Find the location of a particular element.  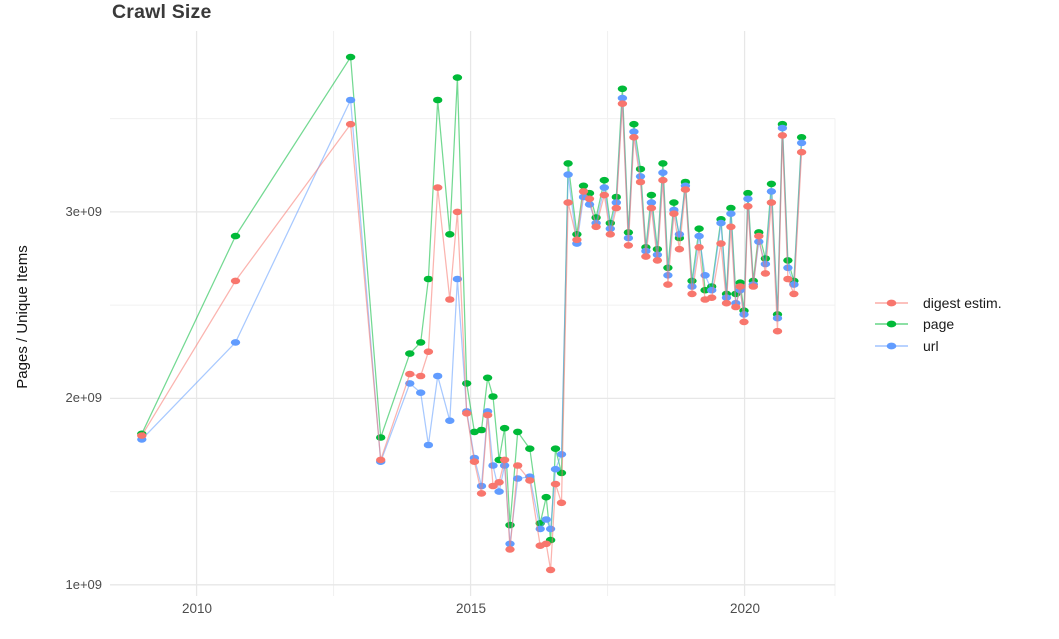

legend-label-page: page is located at coordinates (939, 324).